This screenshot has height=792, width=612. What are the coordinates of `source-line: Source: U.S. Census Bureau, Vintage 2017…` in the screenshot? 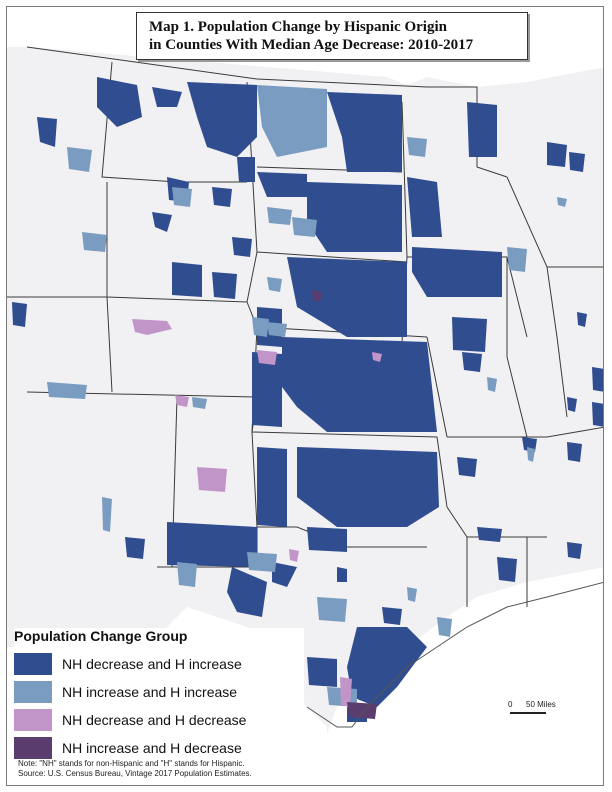 It's located at (135, 773).